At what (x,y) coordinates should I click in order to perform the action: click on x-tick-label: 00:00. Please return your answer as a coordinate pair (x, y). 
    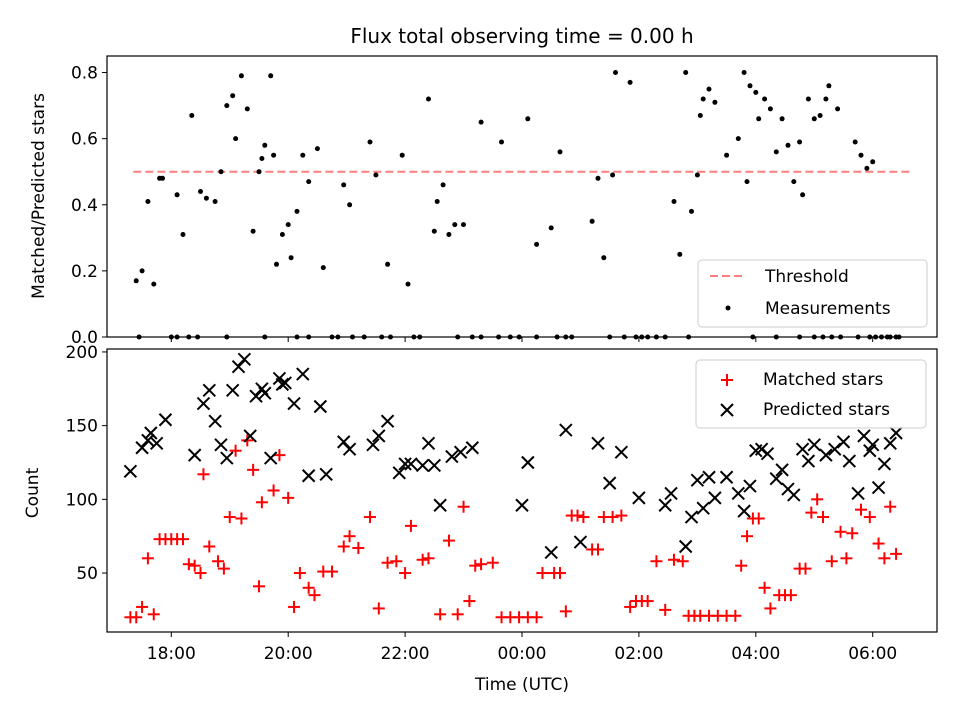
    Looking at the image, I should click on (522, 654).